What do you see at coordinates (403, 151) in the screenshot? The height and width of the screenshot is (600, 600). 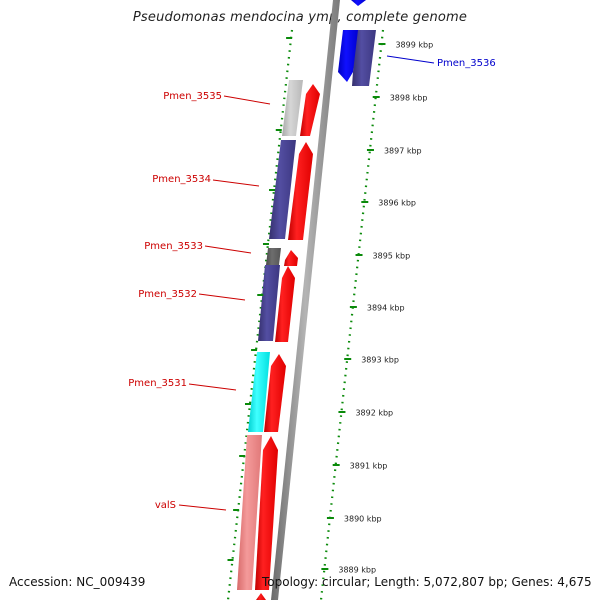 I see `scale-label: 3897 kbp` at bounding box center [403, 151].